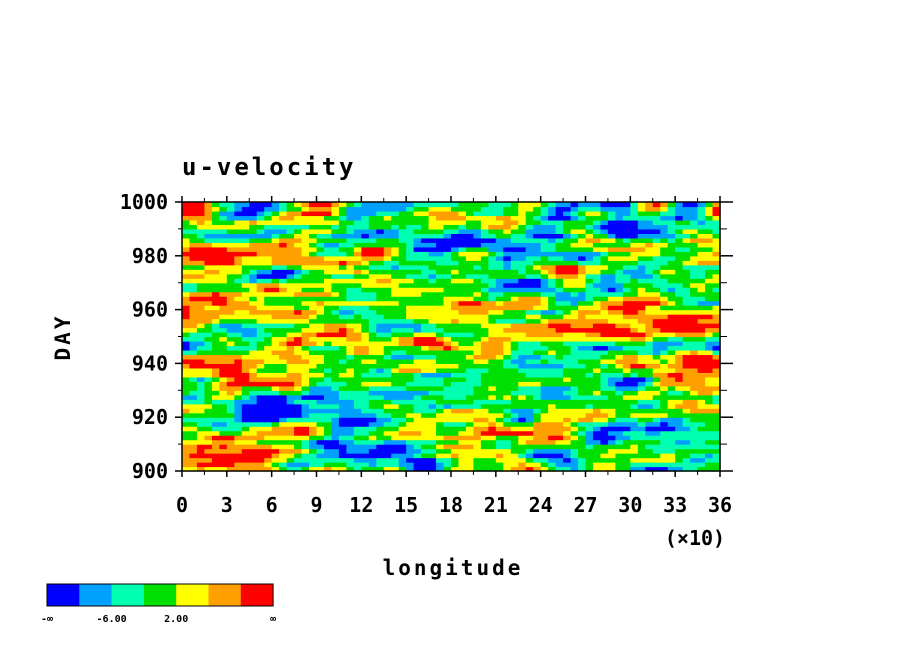  Describe the element at coordinates (150, 256) in the screenshot. I see `y-tick-label: 980` at that location.